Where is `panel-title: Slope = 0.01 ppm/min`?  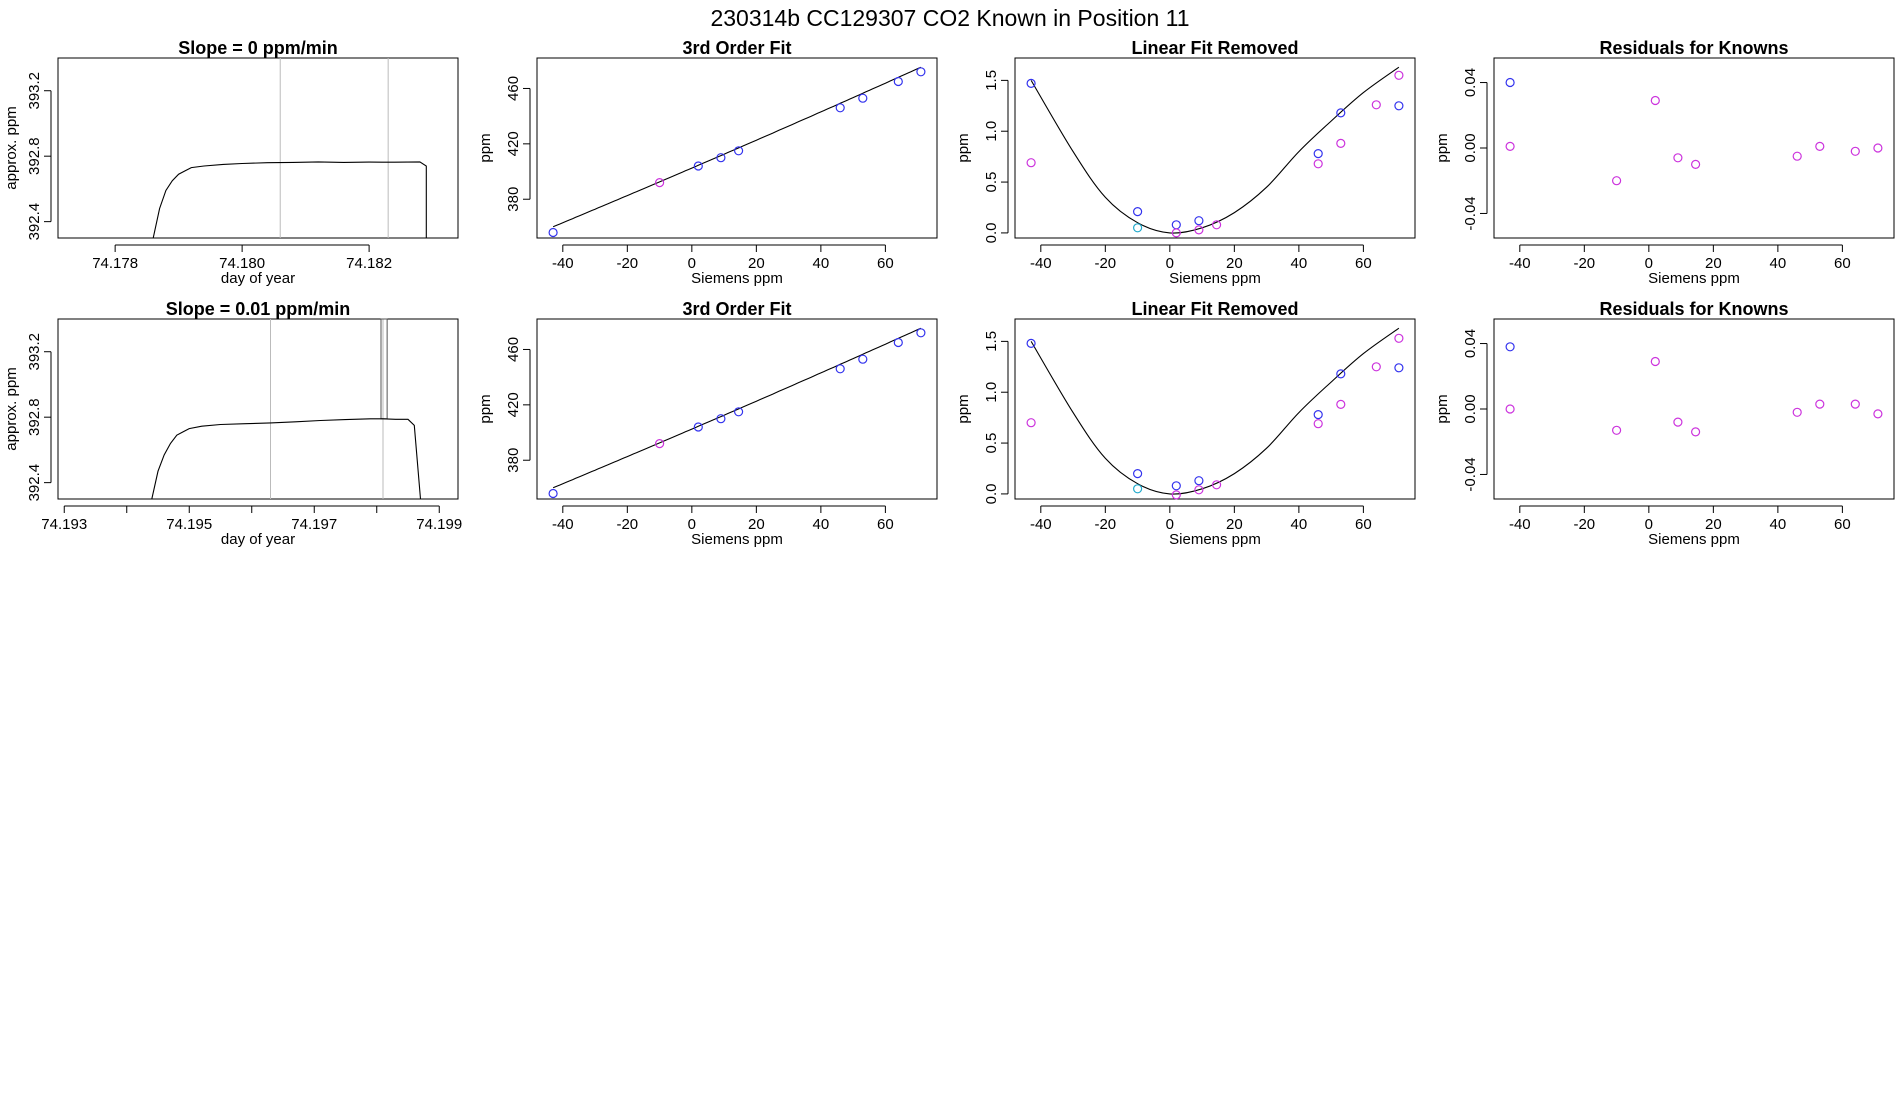 panel-title: Slope = 0.01 ppm/min is located at coordinates (258, 309).